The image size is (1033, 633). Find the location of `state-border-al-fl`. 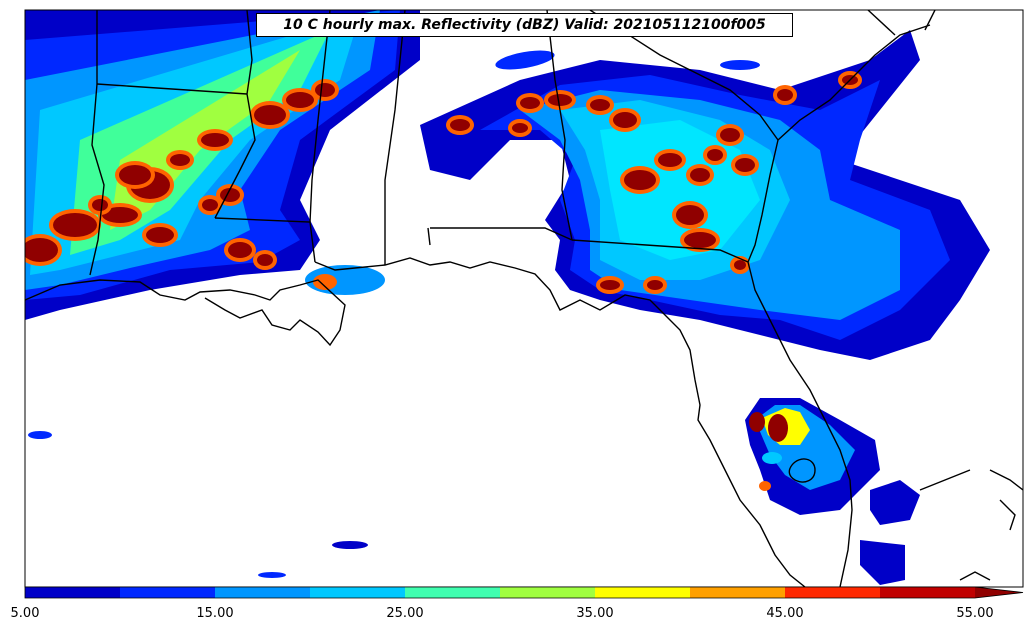

state-border-al-fl is located at coordinates (501, 234).